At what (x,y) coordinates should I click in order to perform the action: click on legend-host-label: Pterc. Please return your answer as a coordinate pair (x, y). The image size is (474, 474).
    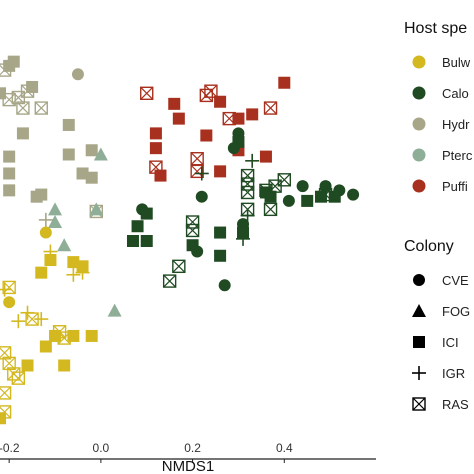
    Looking at the image, I should click on (457, 155).